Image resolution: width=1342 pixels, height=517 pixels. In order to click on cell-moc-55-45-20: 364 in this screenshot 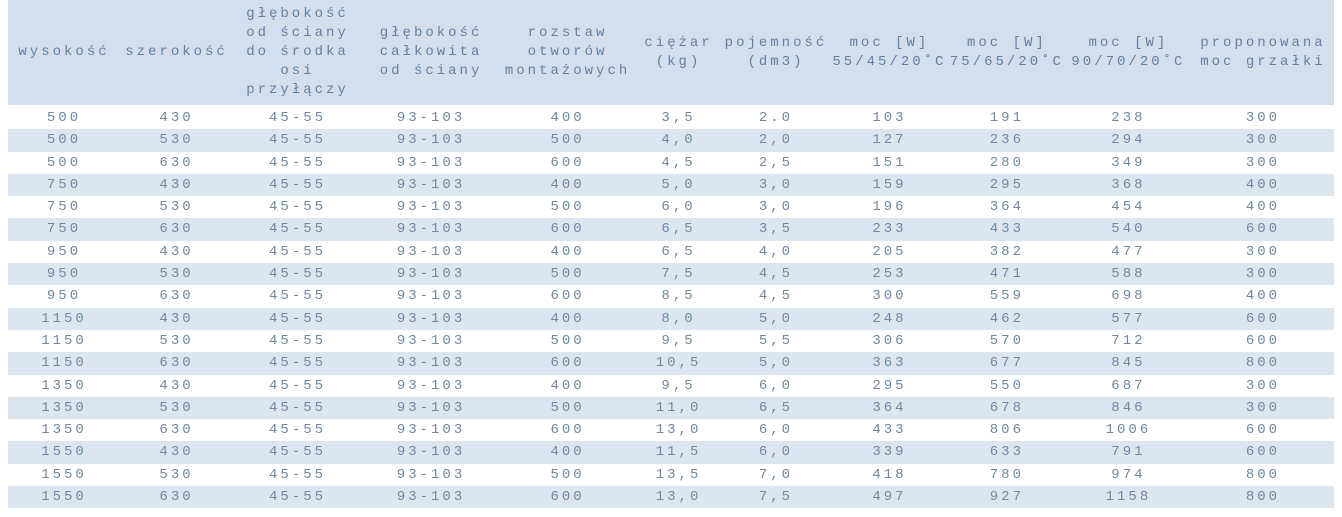, I will do `click(889, 407)`.